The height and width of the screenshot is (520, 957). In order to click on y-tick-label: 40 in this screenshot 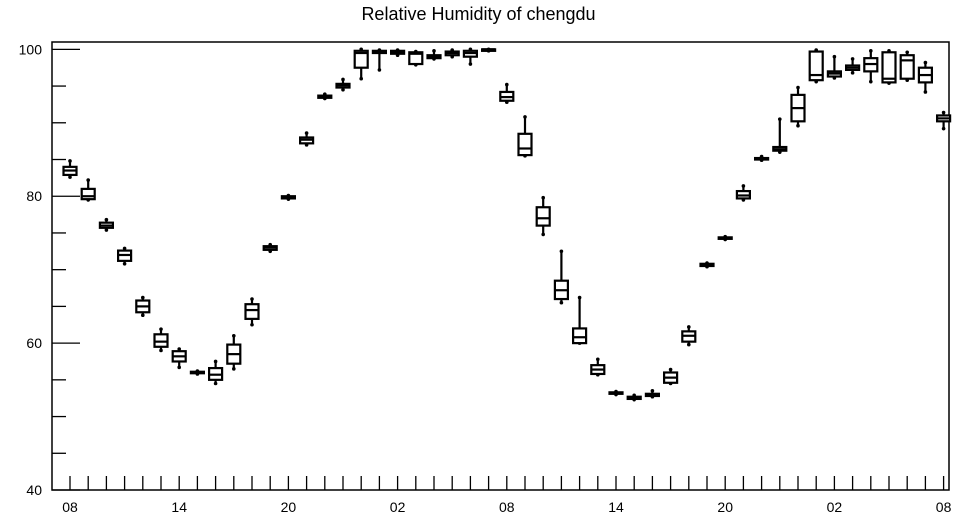, I will do `click(34, 490)`.